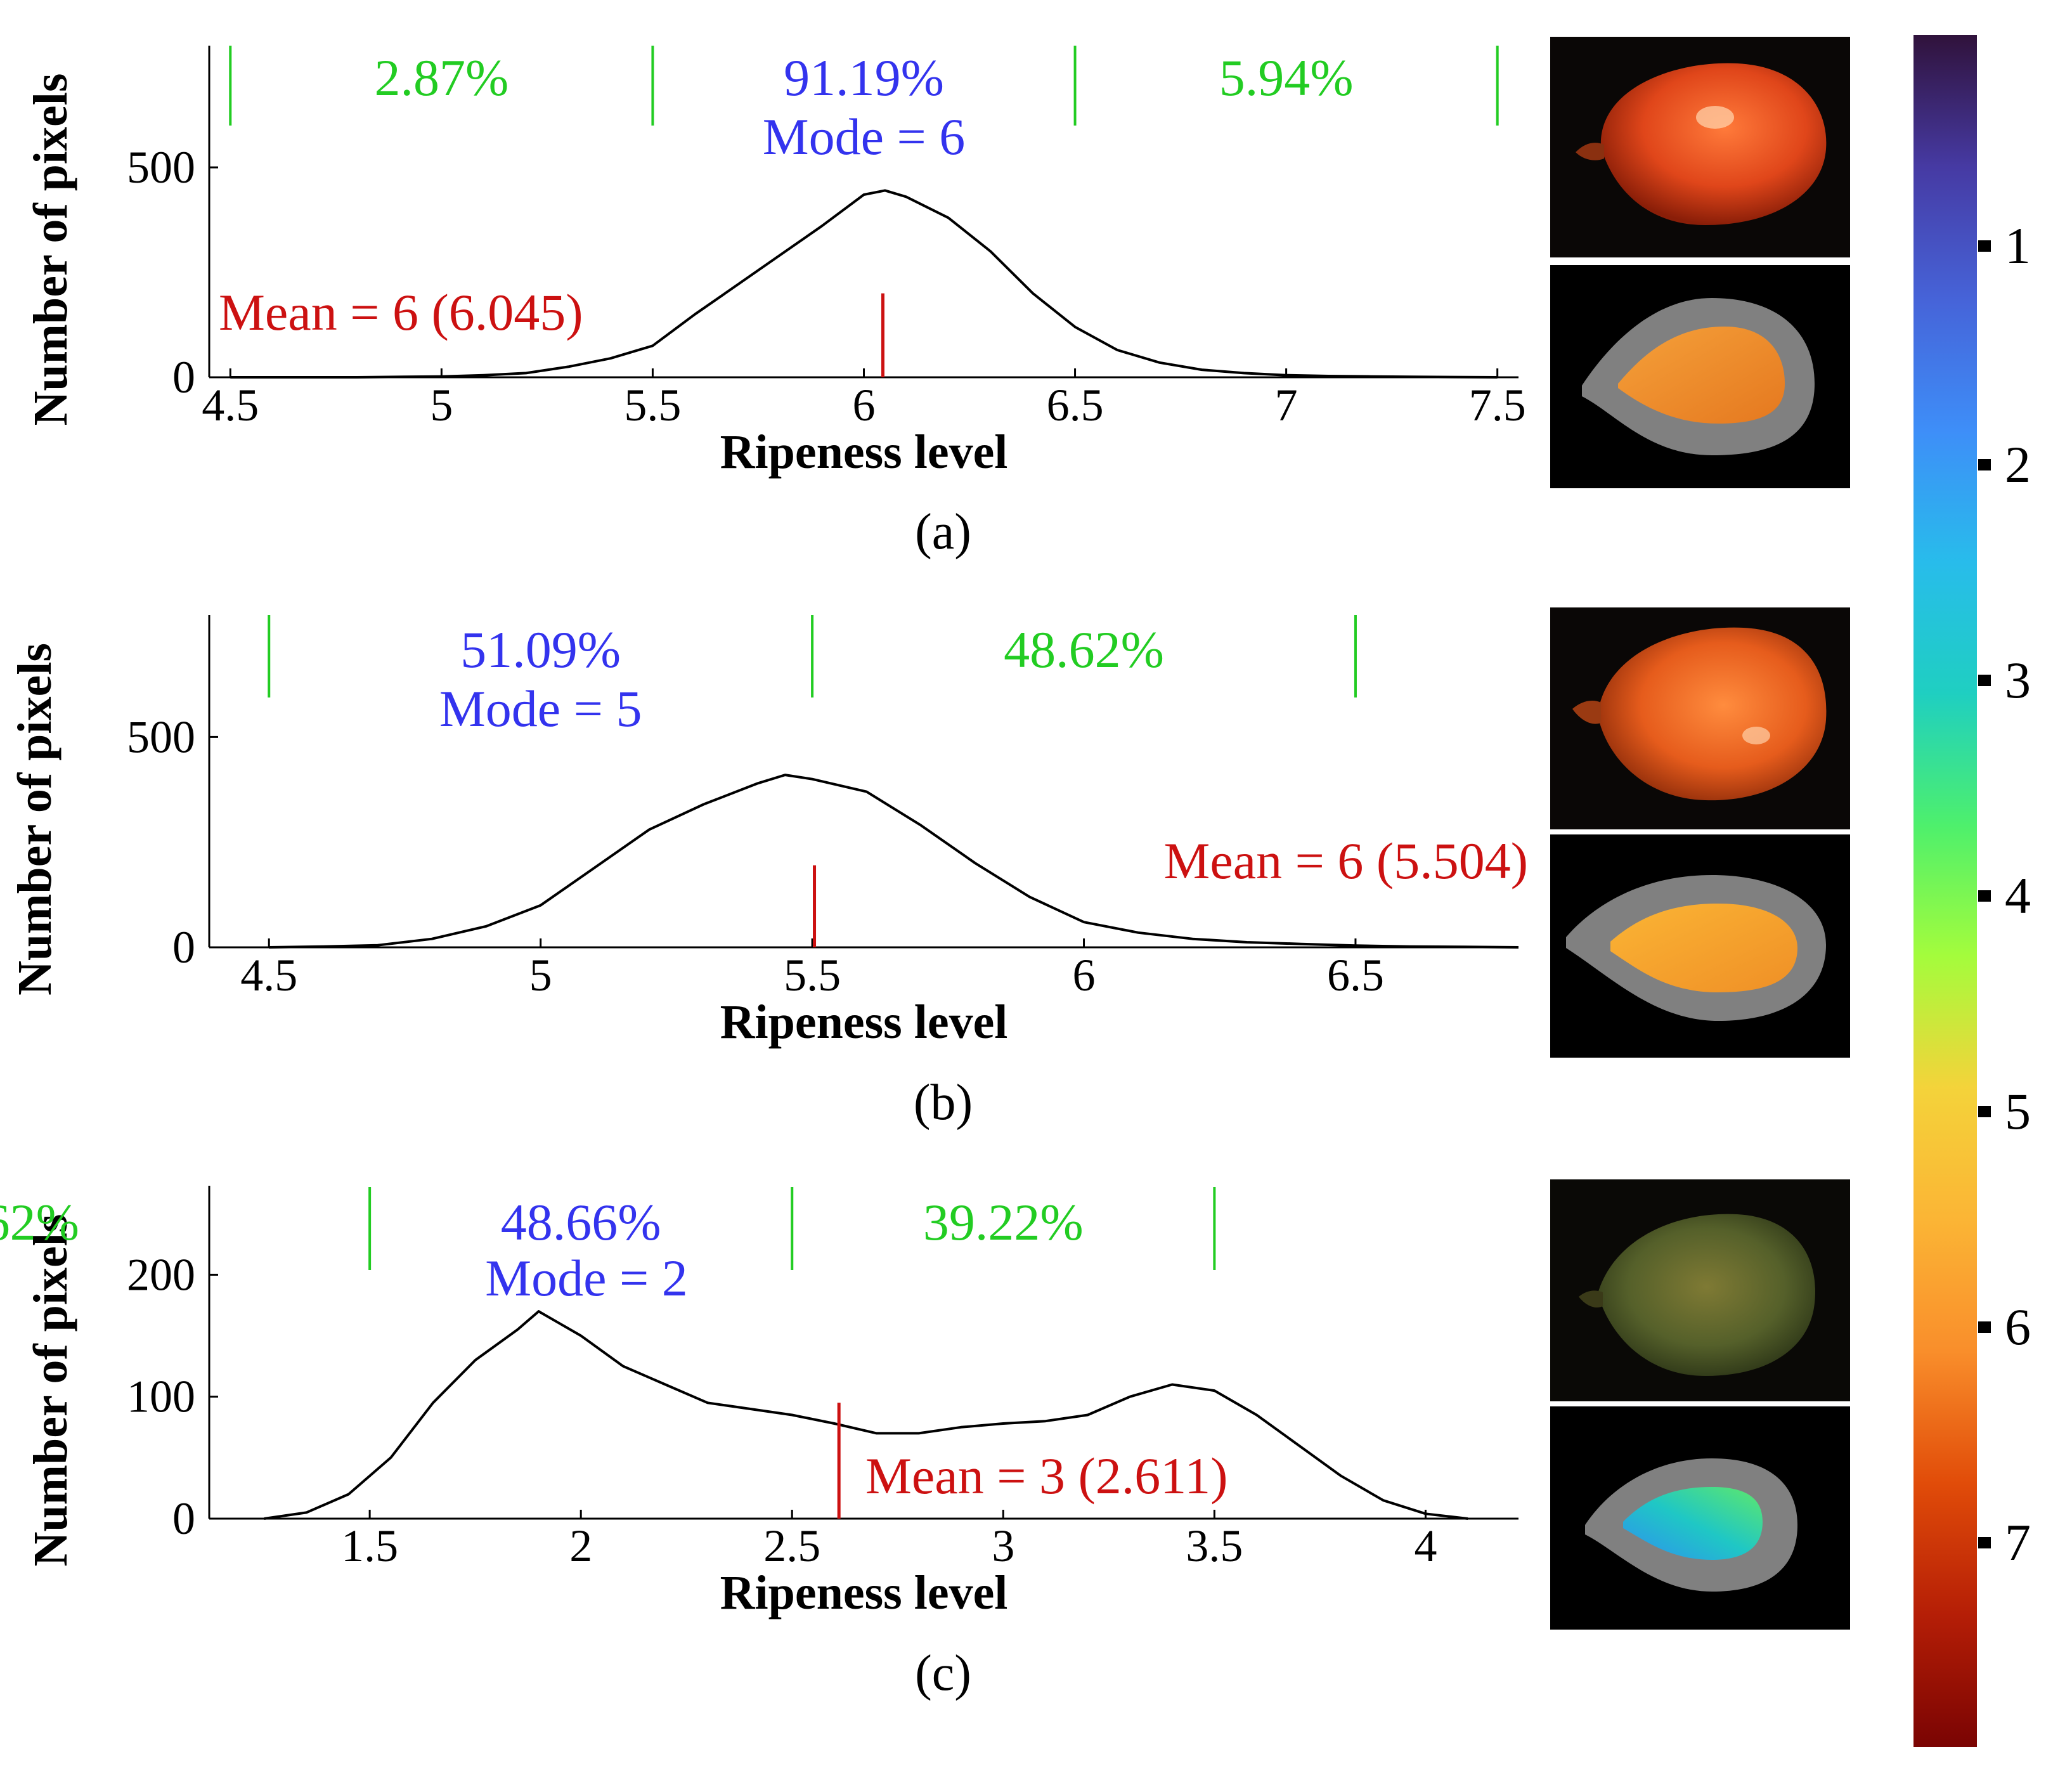 The width and height of the screenshot is (2072, 1771). What do you see at coordinates (2018, 1542) in the screenshot?
I see `colorbar-tick-label: 7` at bounding box center [2018, 1542].